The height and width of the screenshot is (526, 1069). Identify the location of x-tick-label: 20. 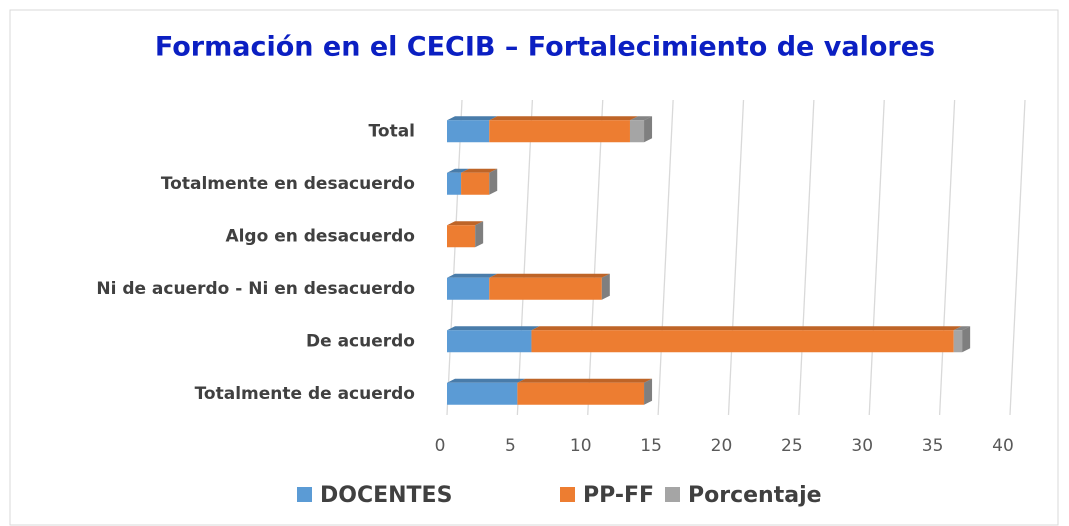
(722, 446).